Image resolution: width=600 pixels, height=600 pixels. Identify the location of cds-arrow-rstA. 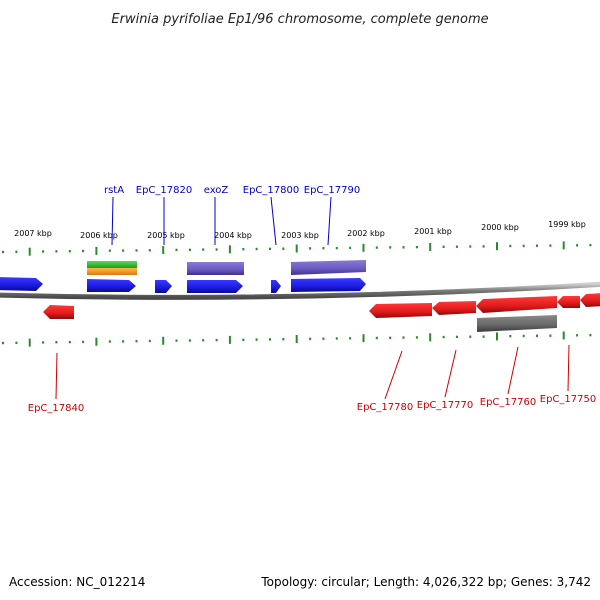
(111, 285).